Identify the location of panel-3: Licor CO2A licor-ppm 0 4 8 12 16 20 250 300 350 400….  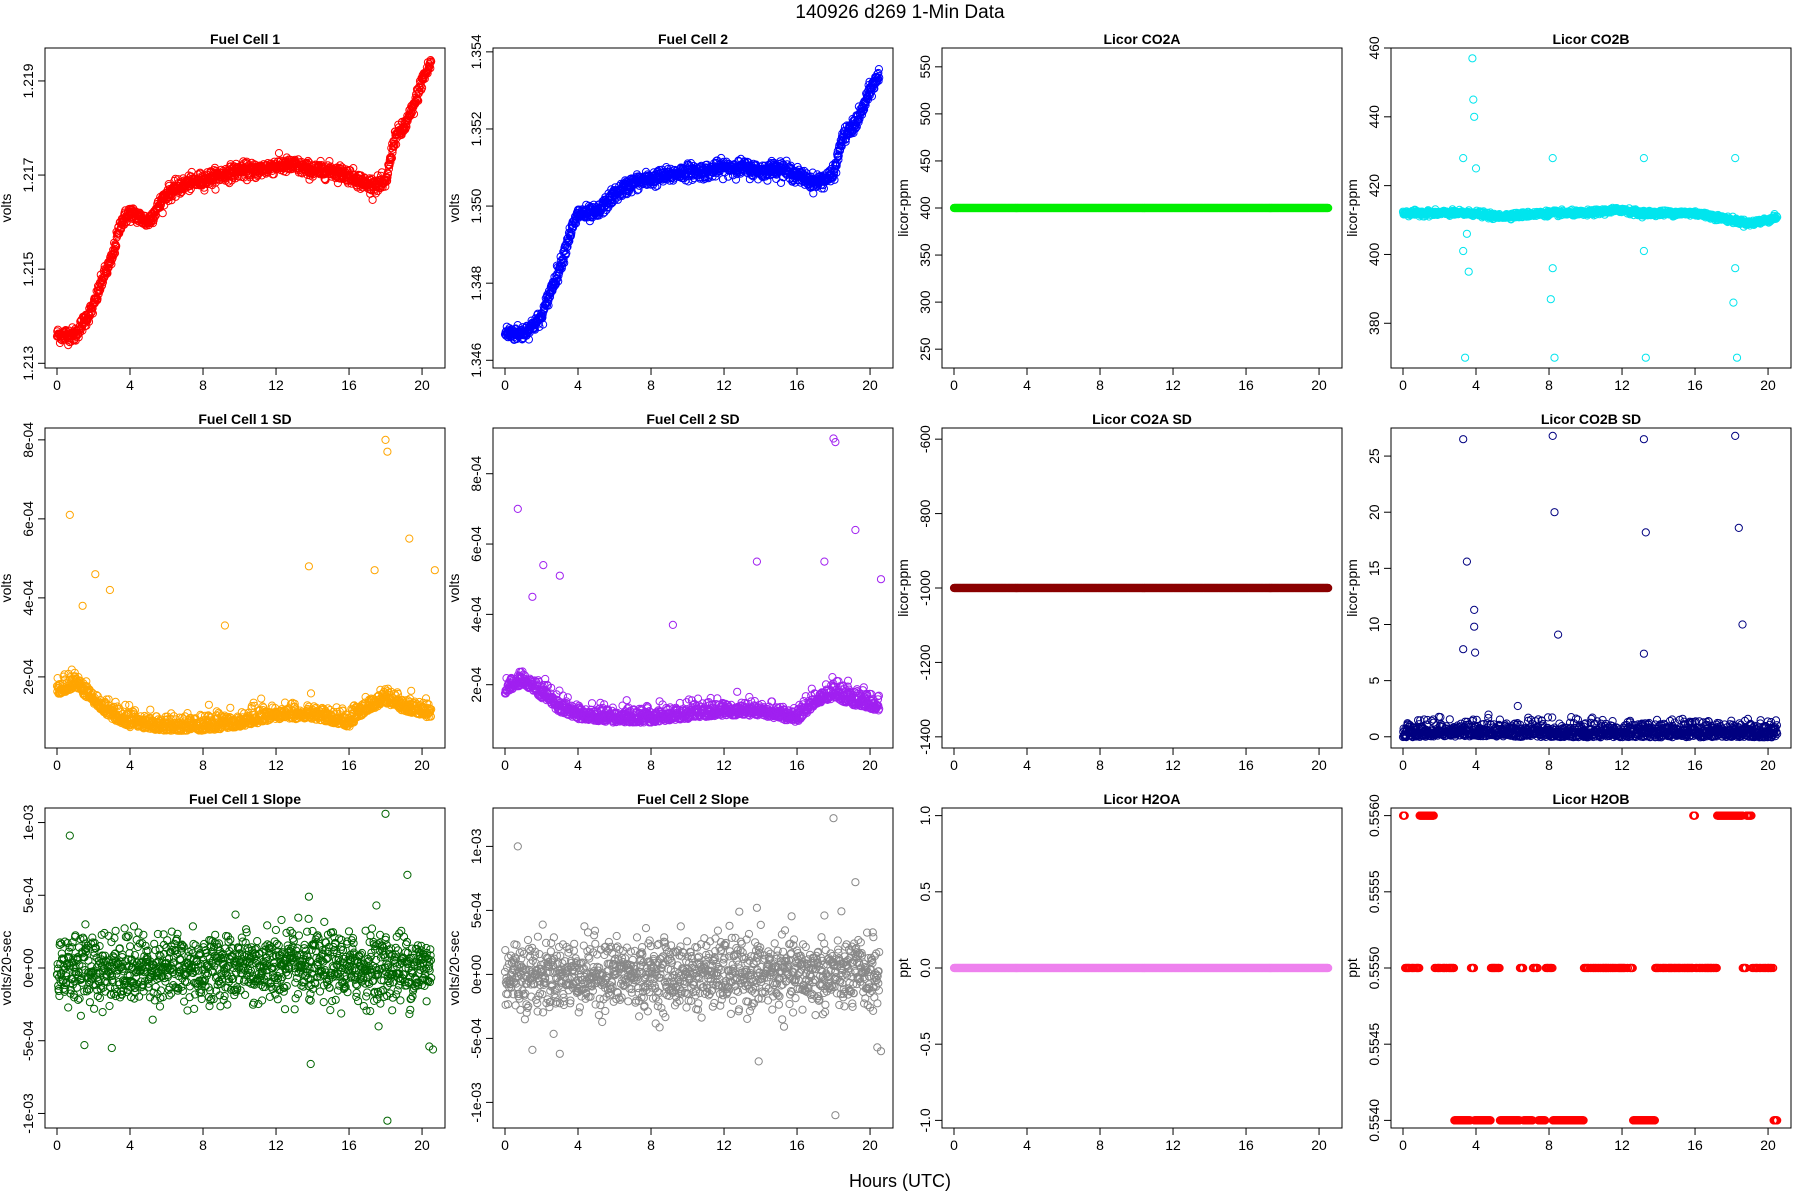
(1119, 212).